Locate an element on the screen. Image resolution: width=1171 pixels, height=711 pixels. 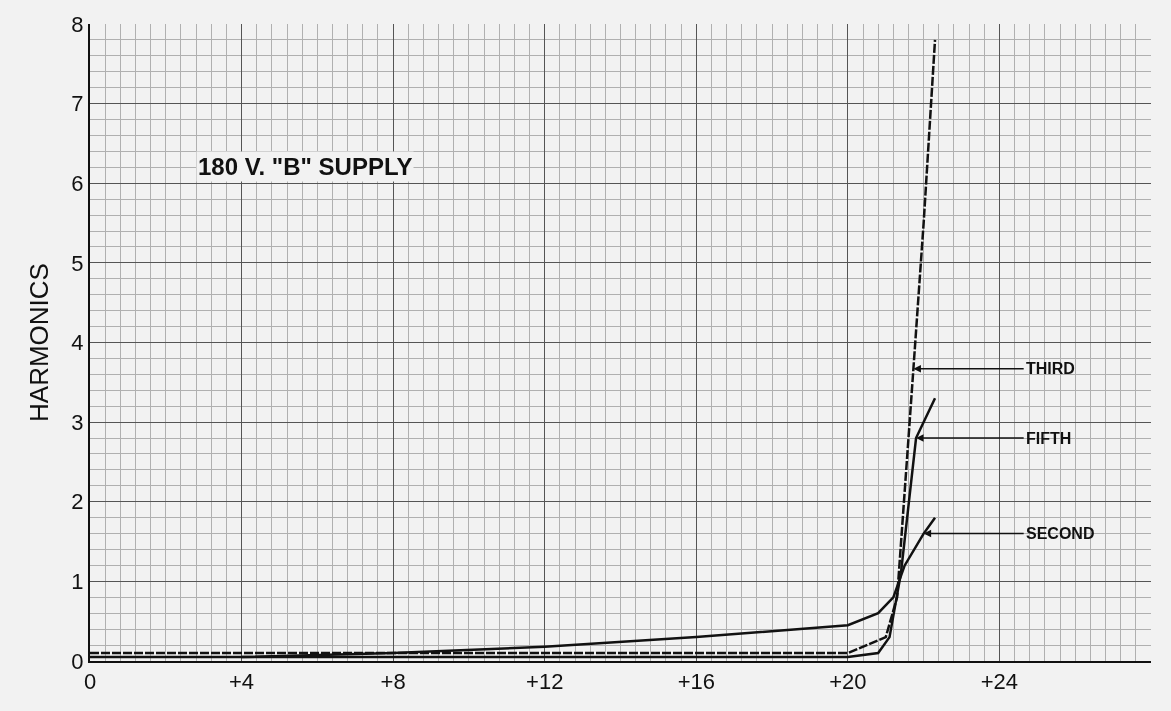
y-tick-label: 2 is located at coordinates (77, 502).